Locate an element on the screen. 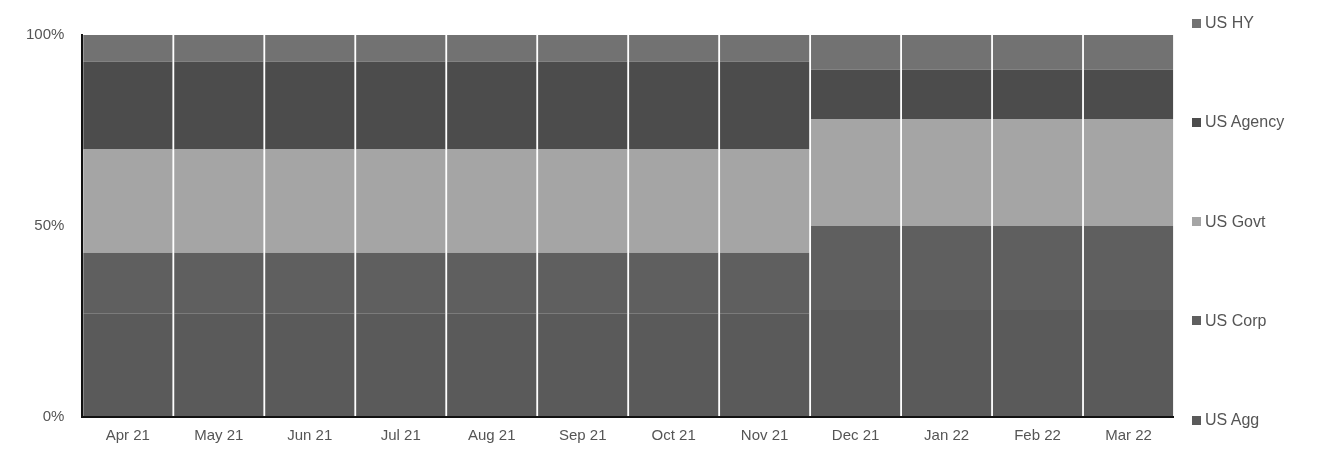 The height and width of the screenshot is (463, 1322). y-tick-label: 100% is located at coordinates (45, 34).